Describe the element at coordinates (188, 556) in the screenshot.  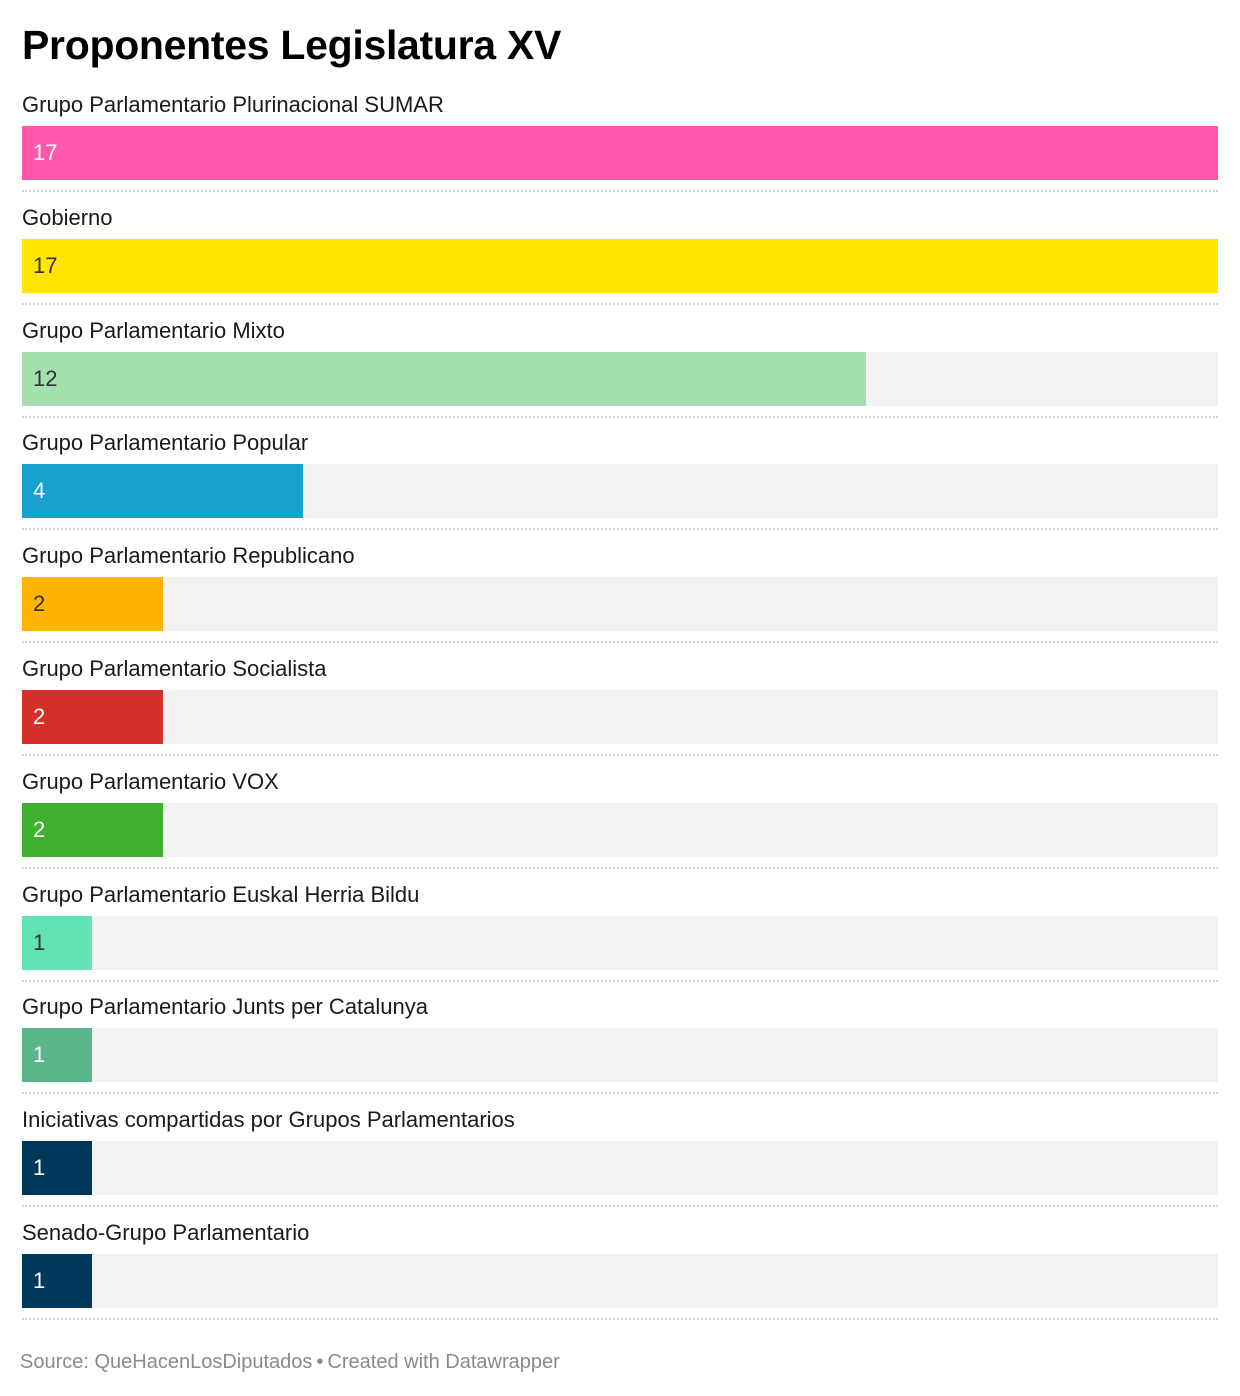
I see `bar-category-label: Grupo Parlamentario Republicano` at that location.